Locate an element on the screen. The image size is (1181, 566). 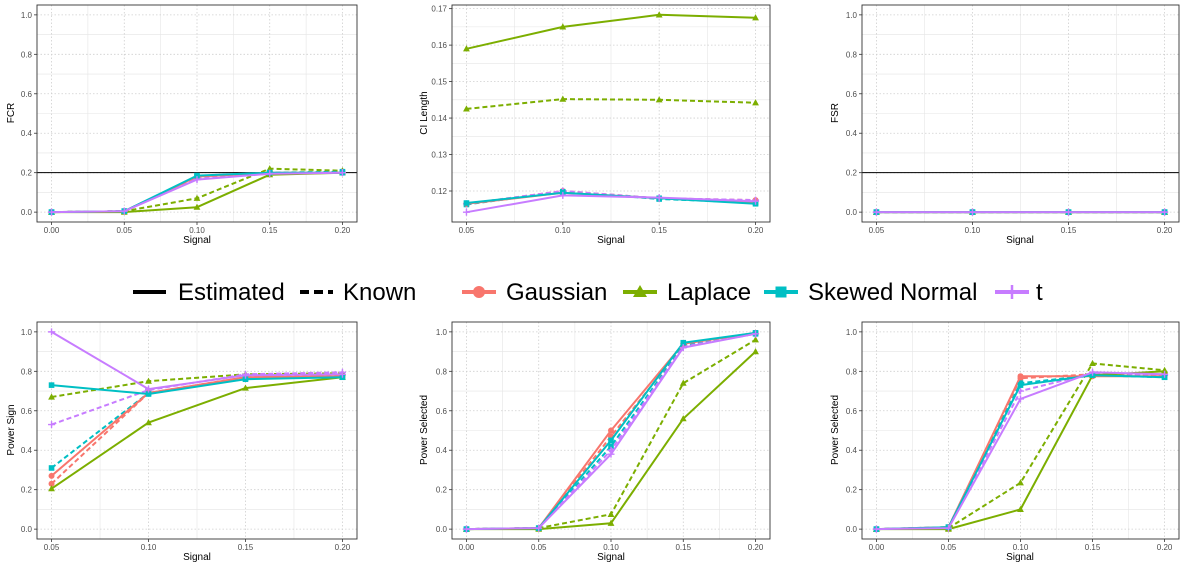
series-laplace-dashed is located at coordinates (611, 103).